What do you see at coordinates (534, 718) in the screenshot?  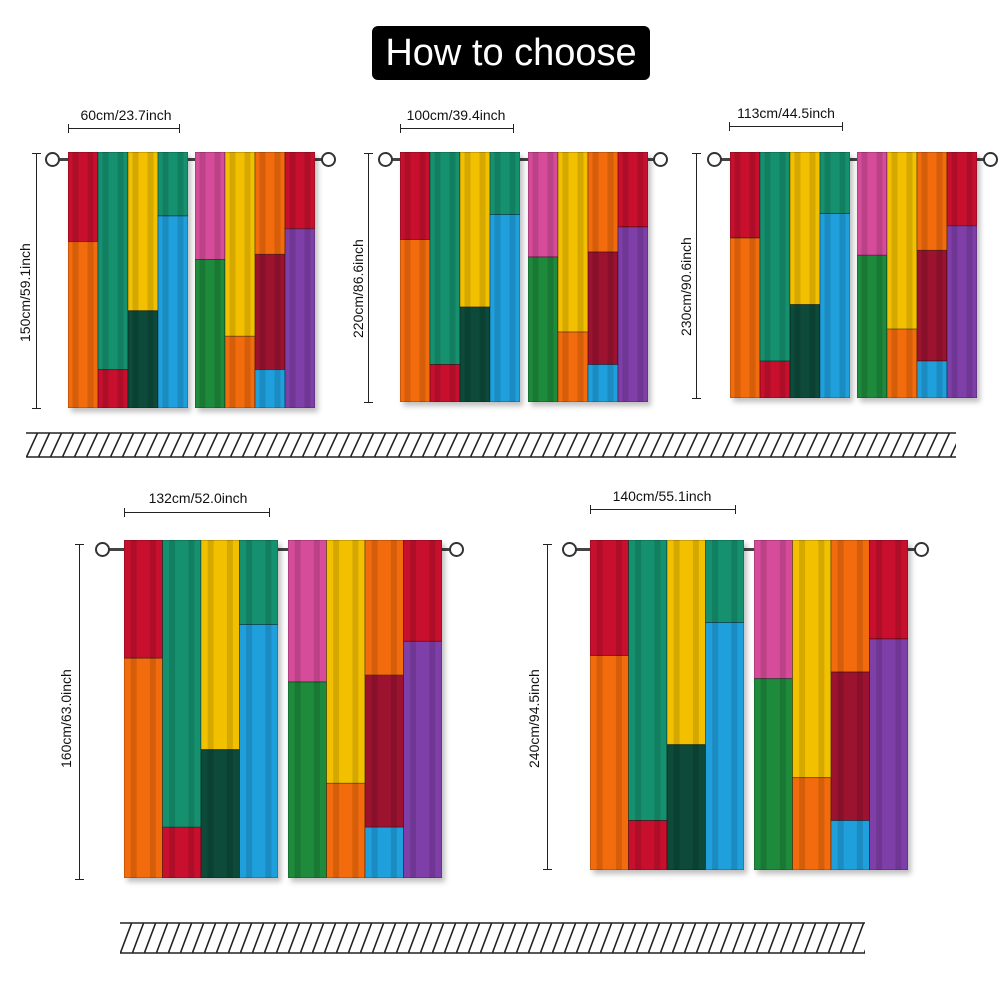 I see `height-label: 240cm/94.5inch` at bounding box center [534, 718].